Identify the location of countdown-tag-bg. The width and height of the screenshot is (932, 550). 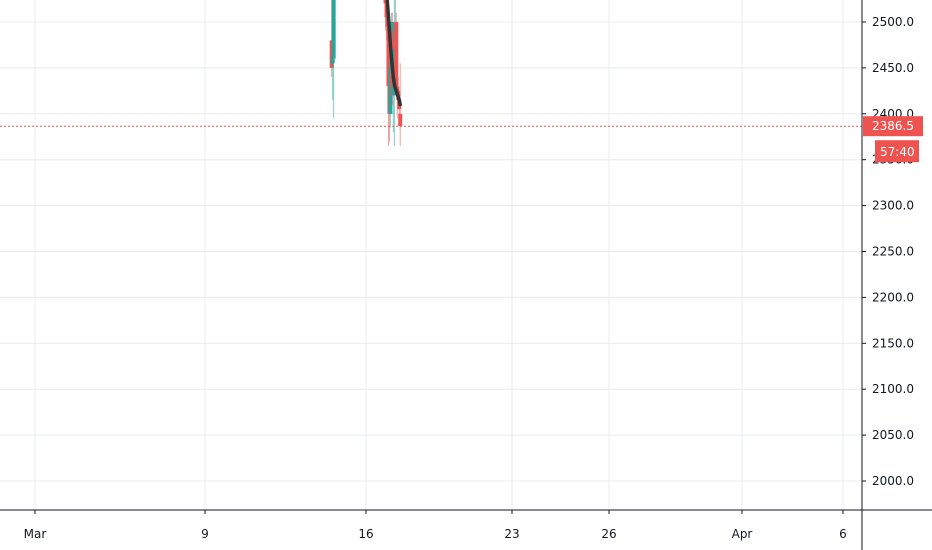
(897, 151).